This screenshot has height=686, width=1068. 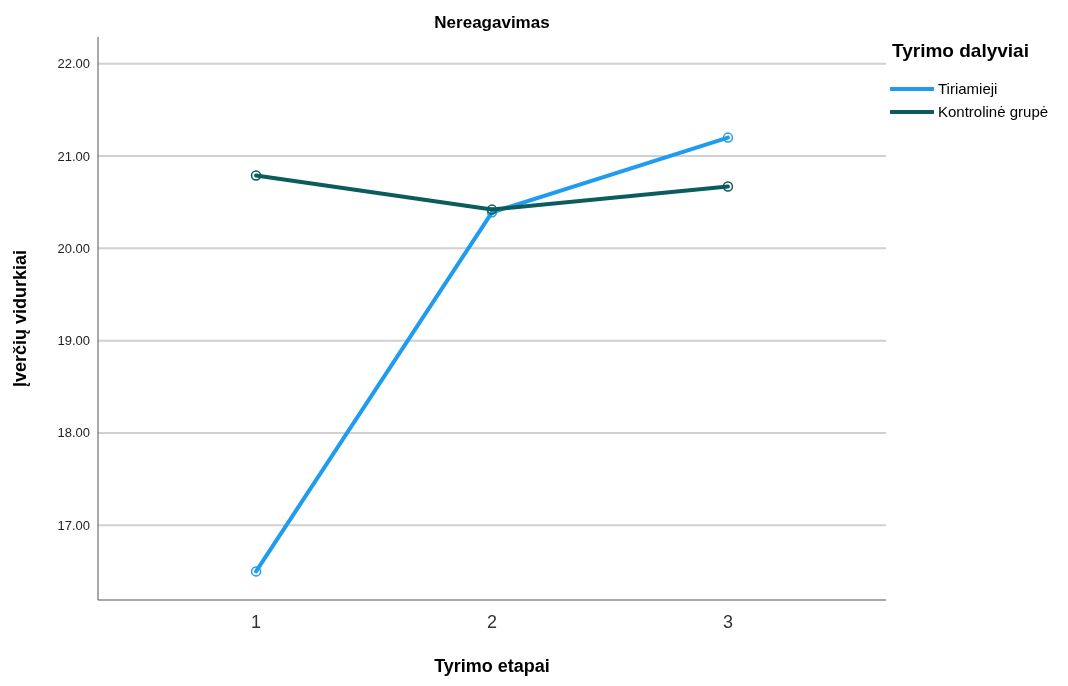 What do you see at coordinates (727, 622) in the screenshot?
I see `x-tick-label: 3` at bounding box center [727, 622].